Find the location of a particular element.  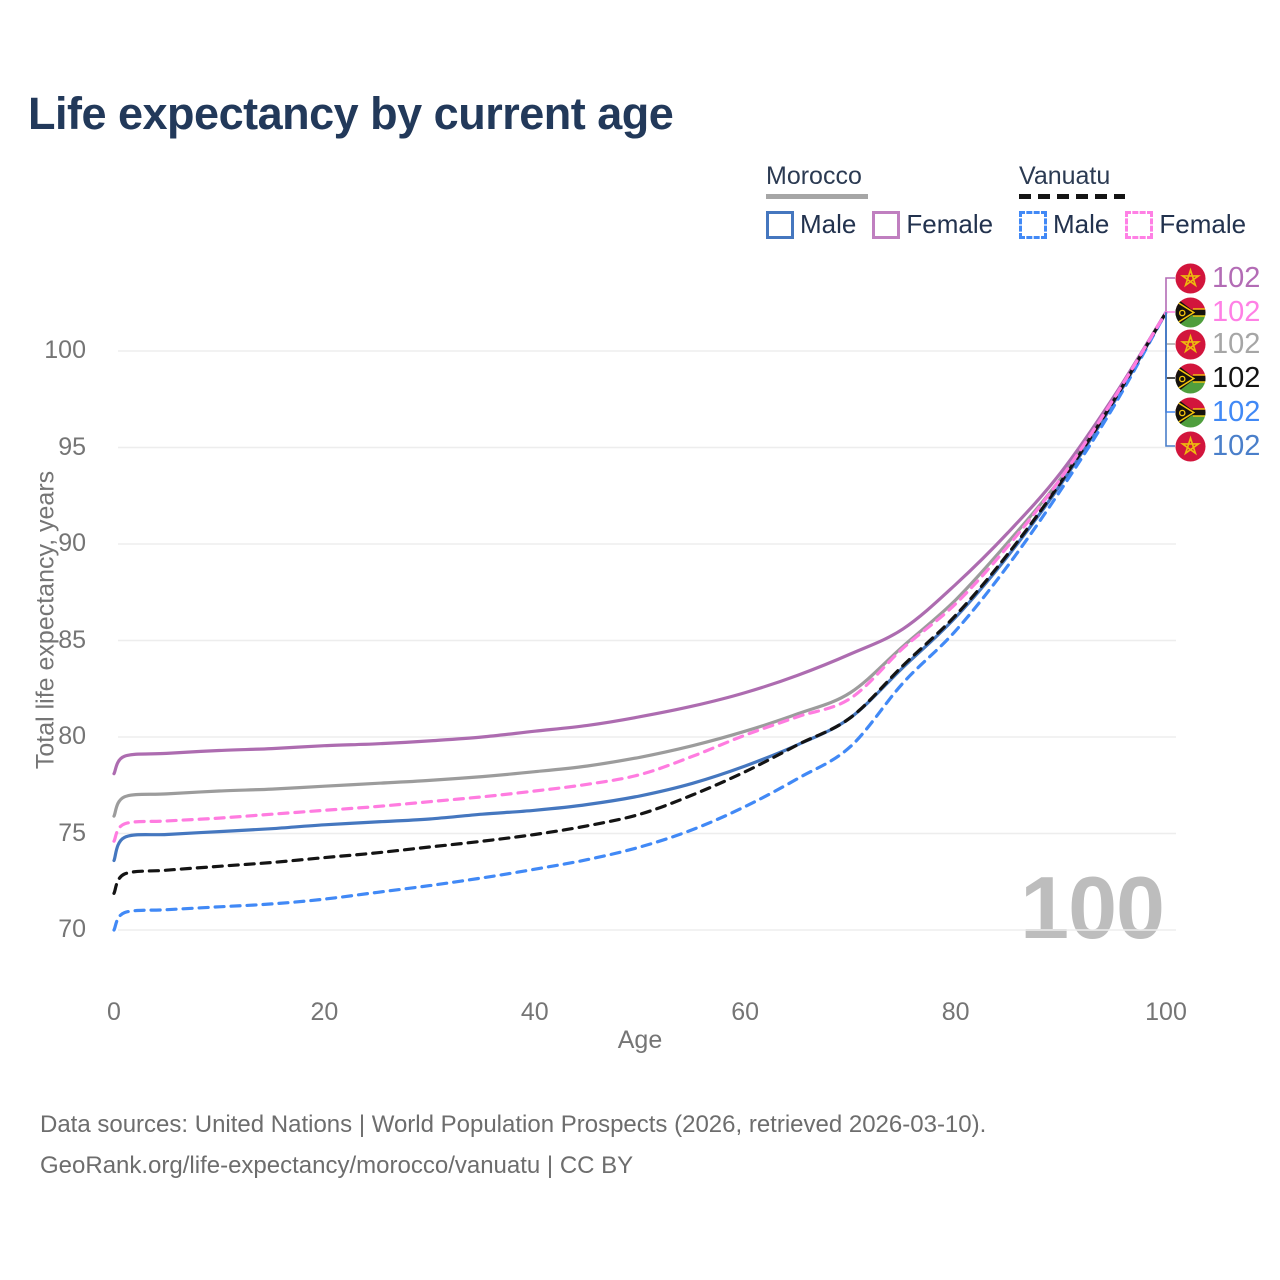

vanuatu-male-leader-line is located at coordinates (1170, 362).